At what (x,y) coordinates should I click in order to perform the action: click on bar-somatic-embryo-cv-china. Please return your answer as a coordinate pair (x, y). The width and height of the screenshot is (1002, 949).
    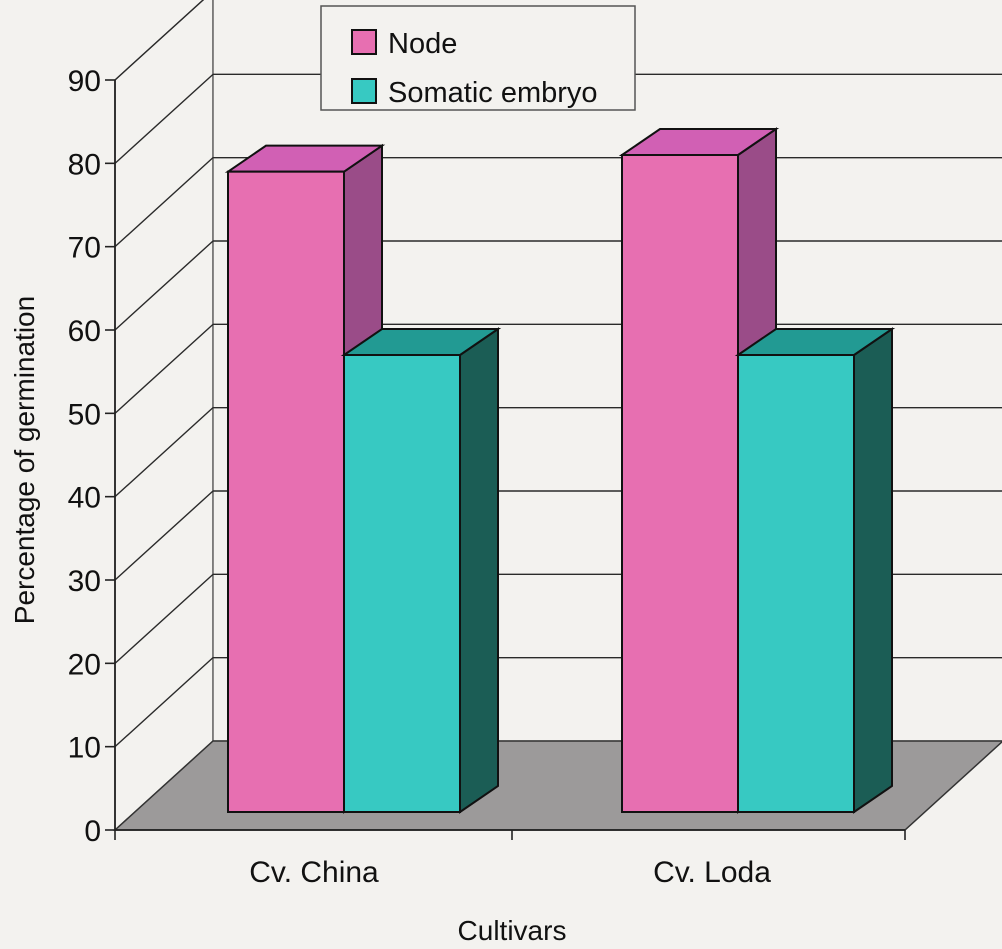
    Looking at the image, I should click on (421, 570).